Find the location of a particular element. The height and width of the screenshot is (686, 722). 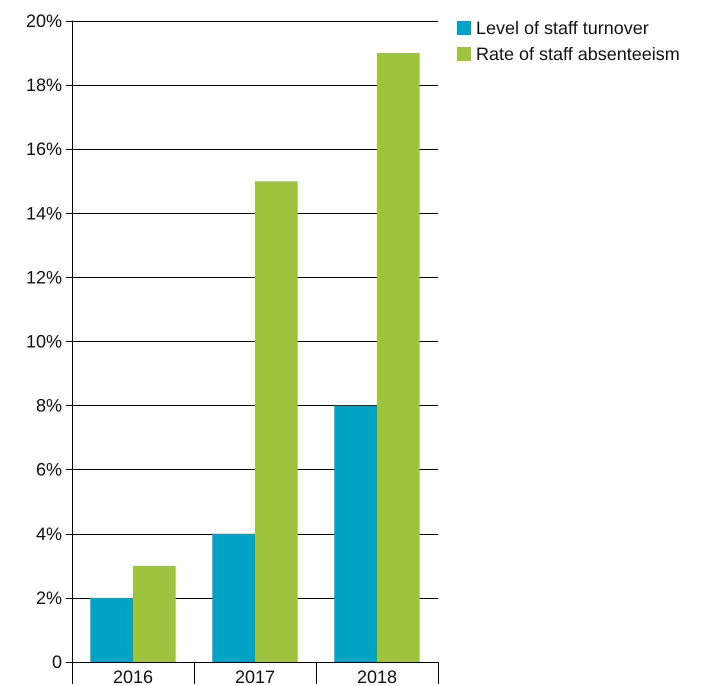

y-tick-label: 6% is located at coordinates (49, 470).